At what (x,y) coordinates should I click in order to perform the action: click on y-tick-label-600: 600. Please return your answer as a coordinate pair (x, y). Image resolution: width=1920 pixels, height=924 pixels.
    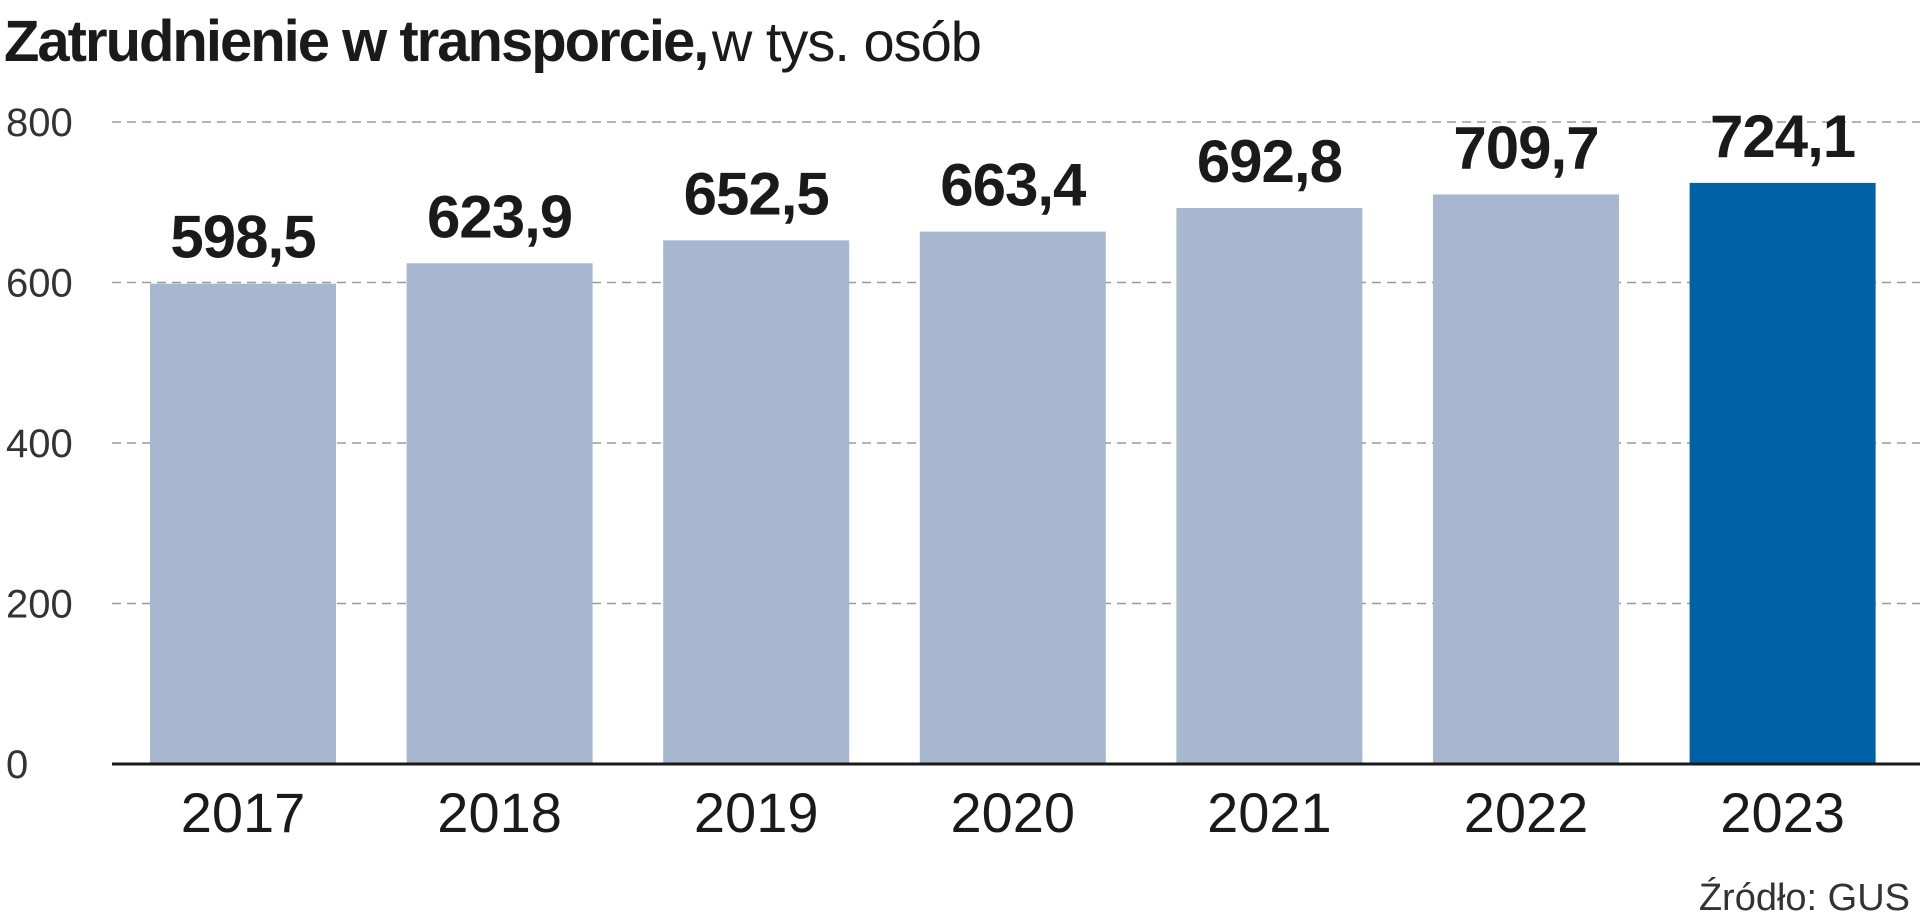
    Looking at the image, I should click on (39, 284).